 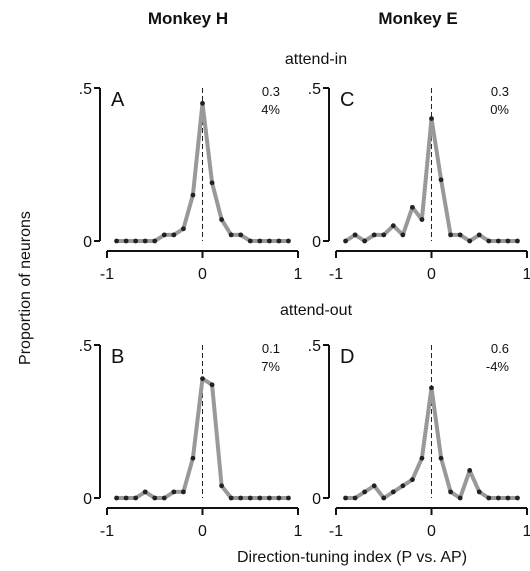 I want to click on x-tick-label-b-0: -1, so click(x=107, y=531).